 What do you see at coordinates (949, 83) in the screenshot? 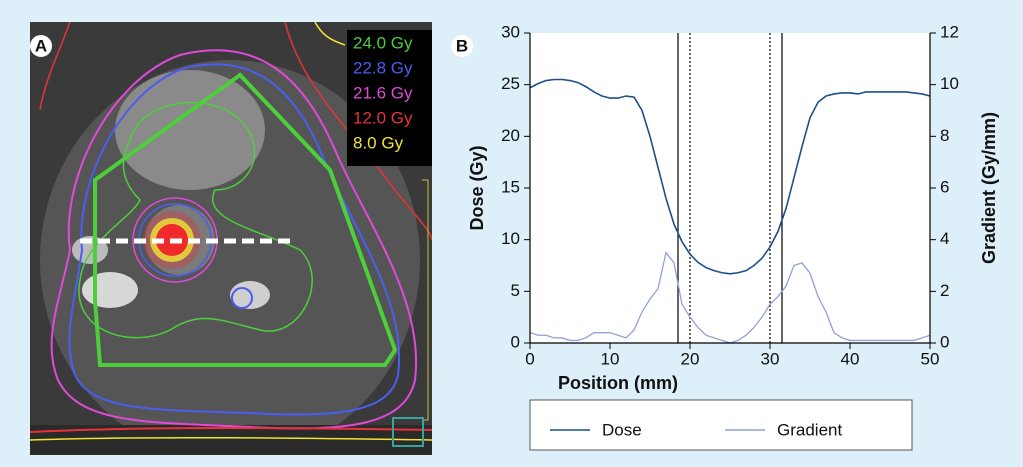
I see `y2-tick-label: 10` at bounding box center [949, 83].